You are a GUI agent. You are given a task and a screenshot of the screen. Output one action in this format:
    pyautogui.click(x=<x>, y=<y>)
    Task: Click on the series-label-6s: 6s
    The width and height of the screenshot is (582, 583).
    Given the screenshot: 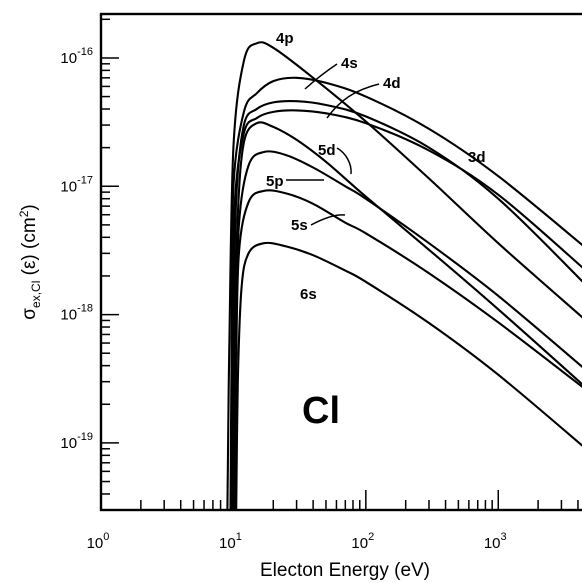 What is the action you would take?
    pyautogui.click(x=308, y=294)
    